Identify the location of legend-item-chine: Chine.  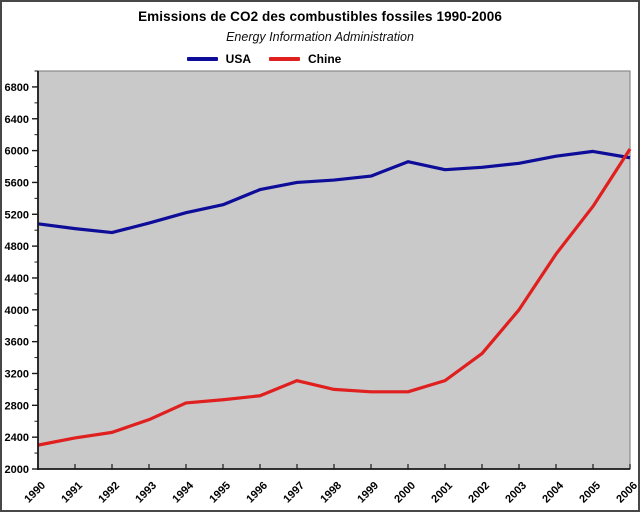
(305, 59).